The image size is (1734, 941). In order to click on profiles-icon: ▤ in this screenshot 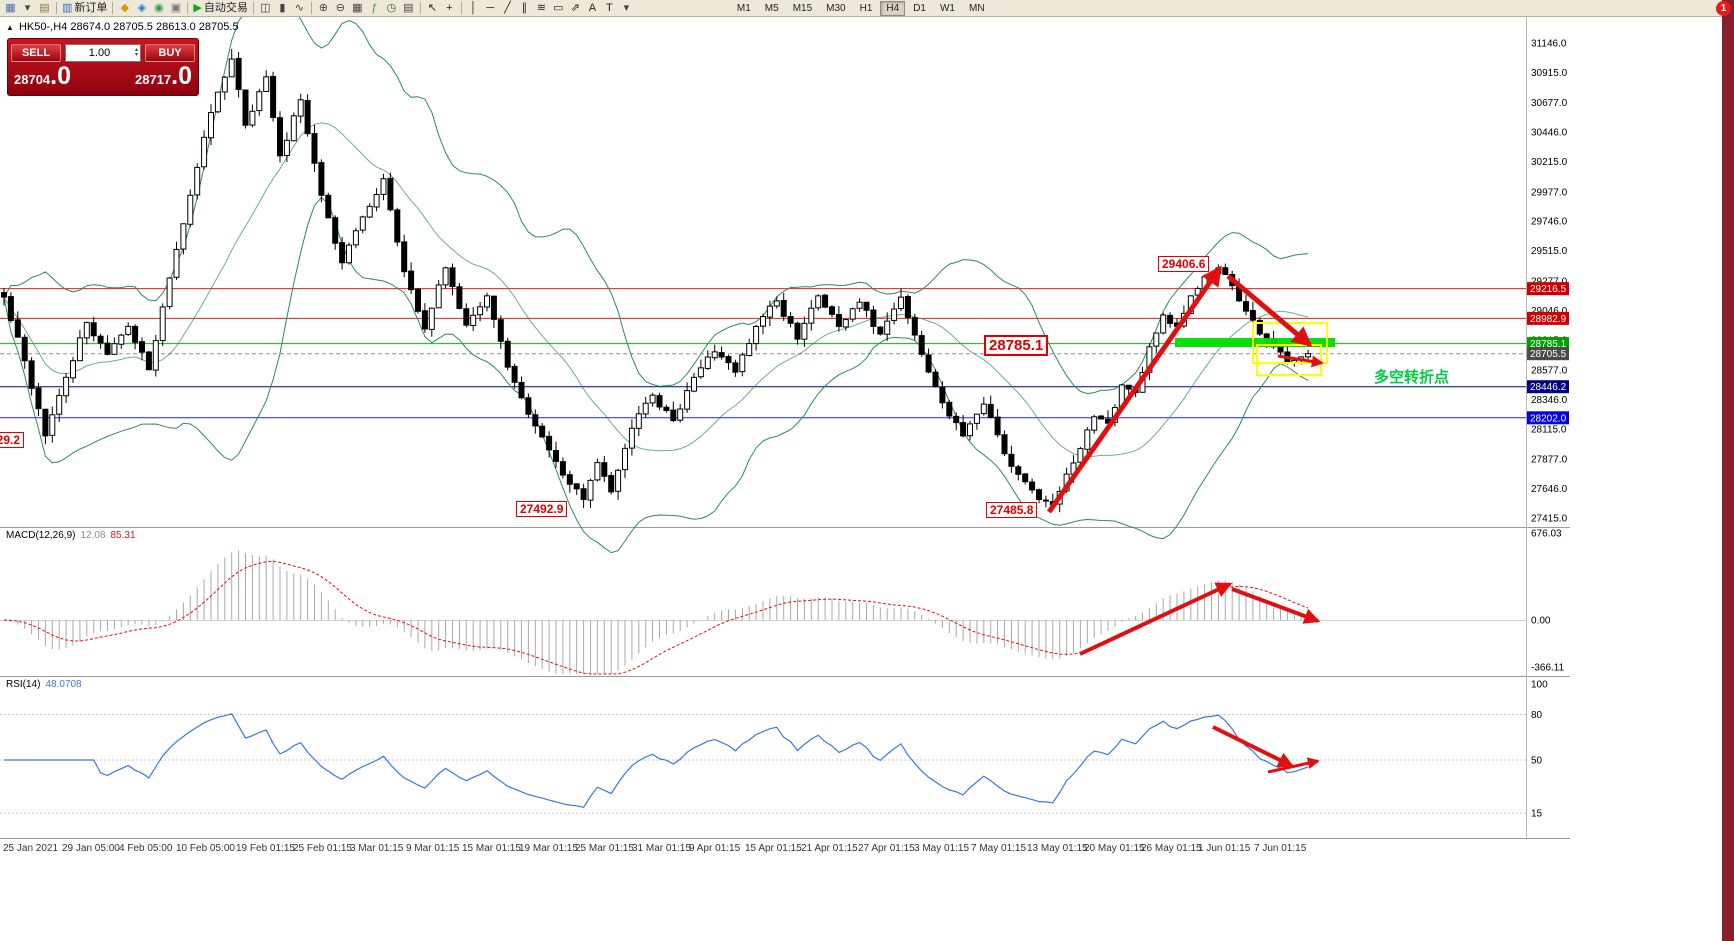, I will do `click(44, 7)`.